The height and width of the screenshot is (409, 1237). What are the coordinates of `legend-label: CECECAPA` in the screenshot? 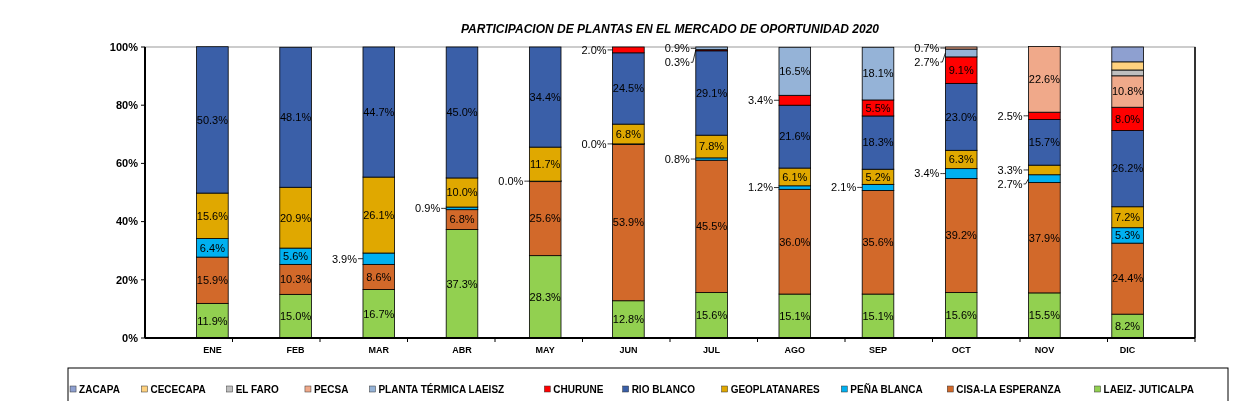 It's located at (178, 389).